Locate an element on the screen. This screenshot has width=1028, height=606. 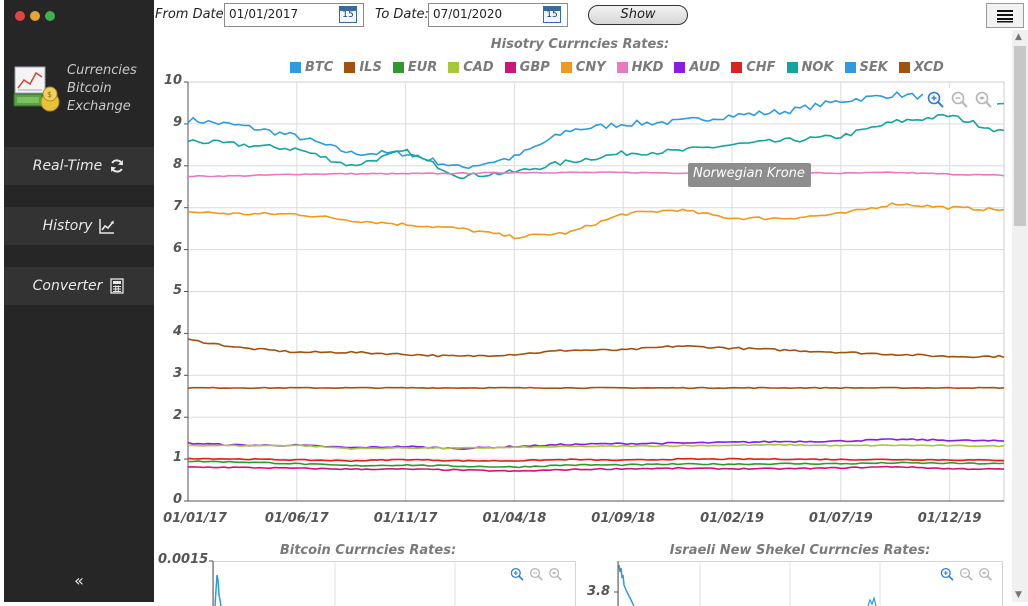
sidebar-item-converter: Converter is located at coordinates (79, 286).